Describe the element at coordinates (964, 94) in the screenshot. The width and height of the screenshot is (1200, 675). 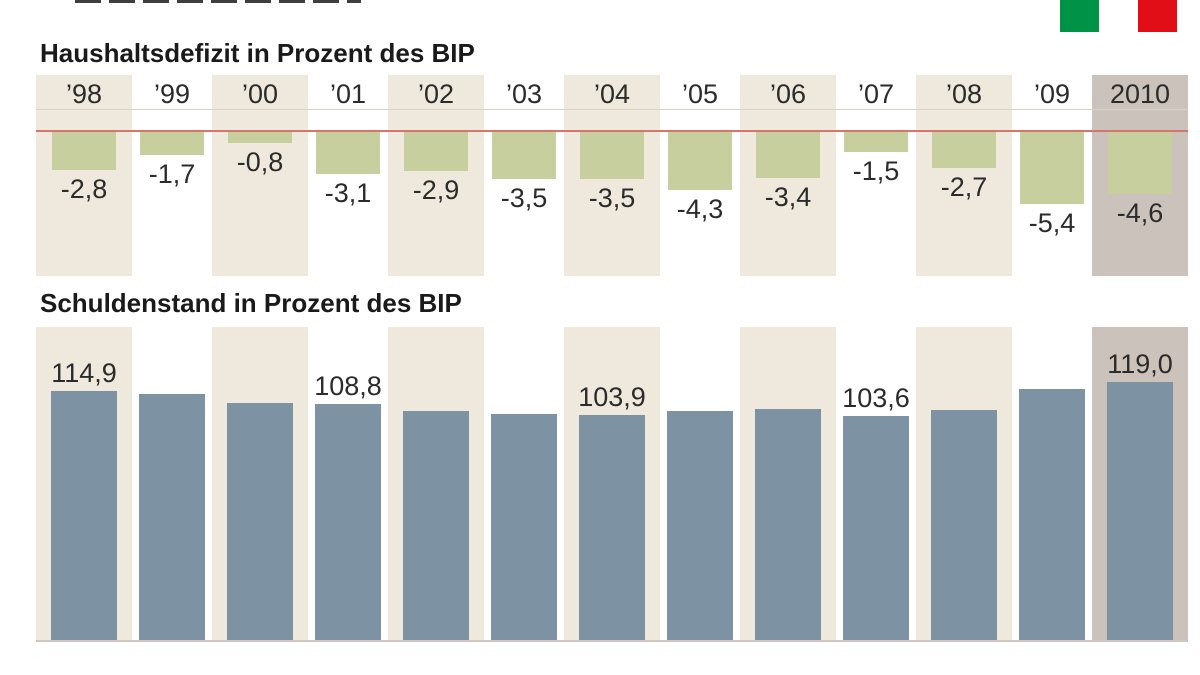
I see `year-label: ’08` at that location.